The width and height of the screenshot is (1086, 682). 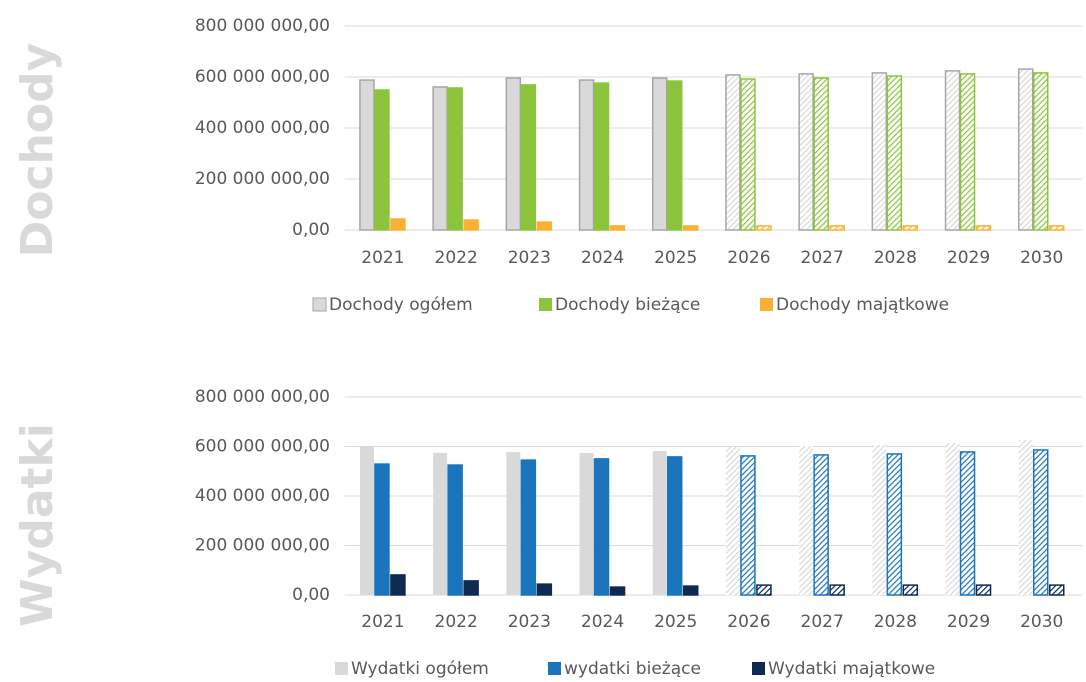 I want to click on legend-label: Wydatki ogółem, so click(x=420, y=669).